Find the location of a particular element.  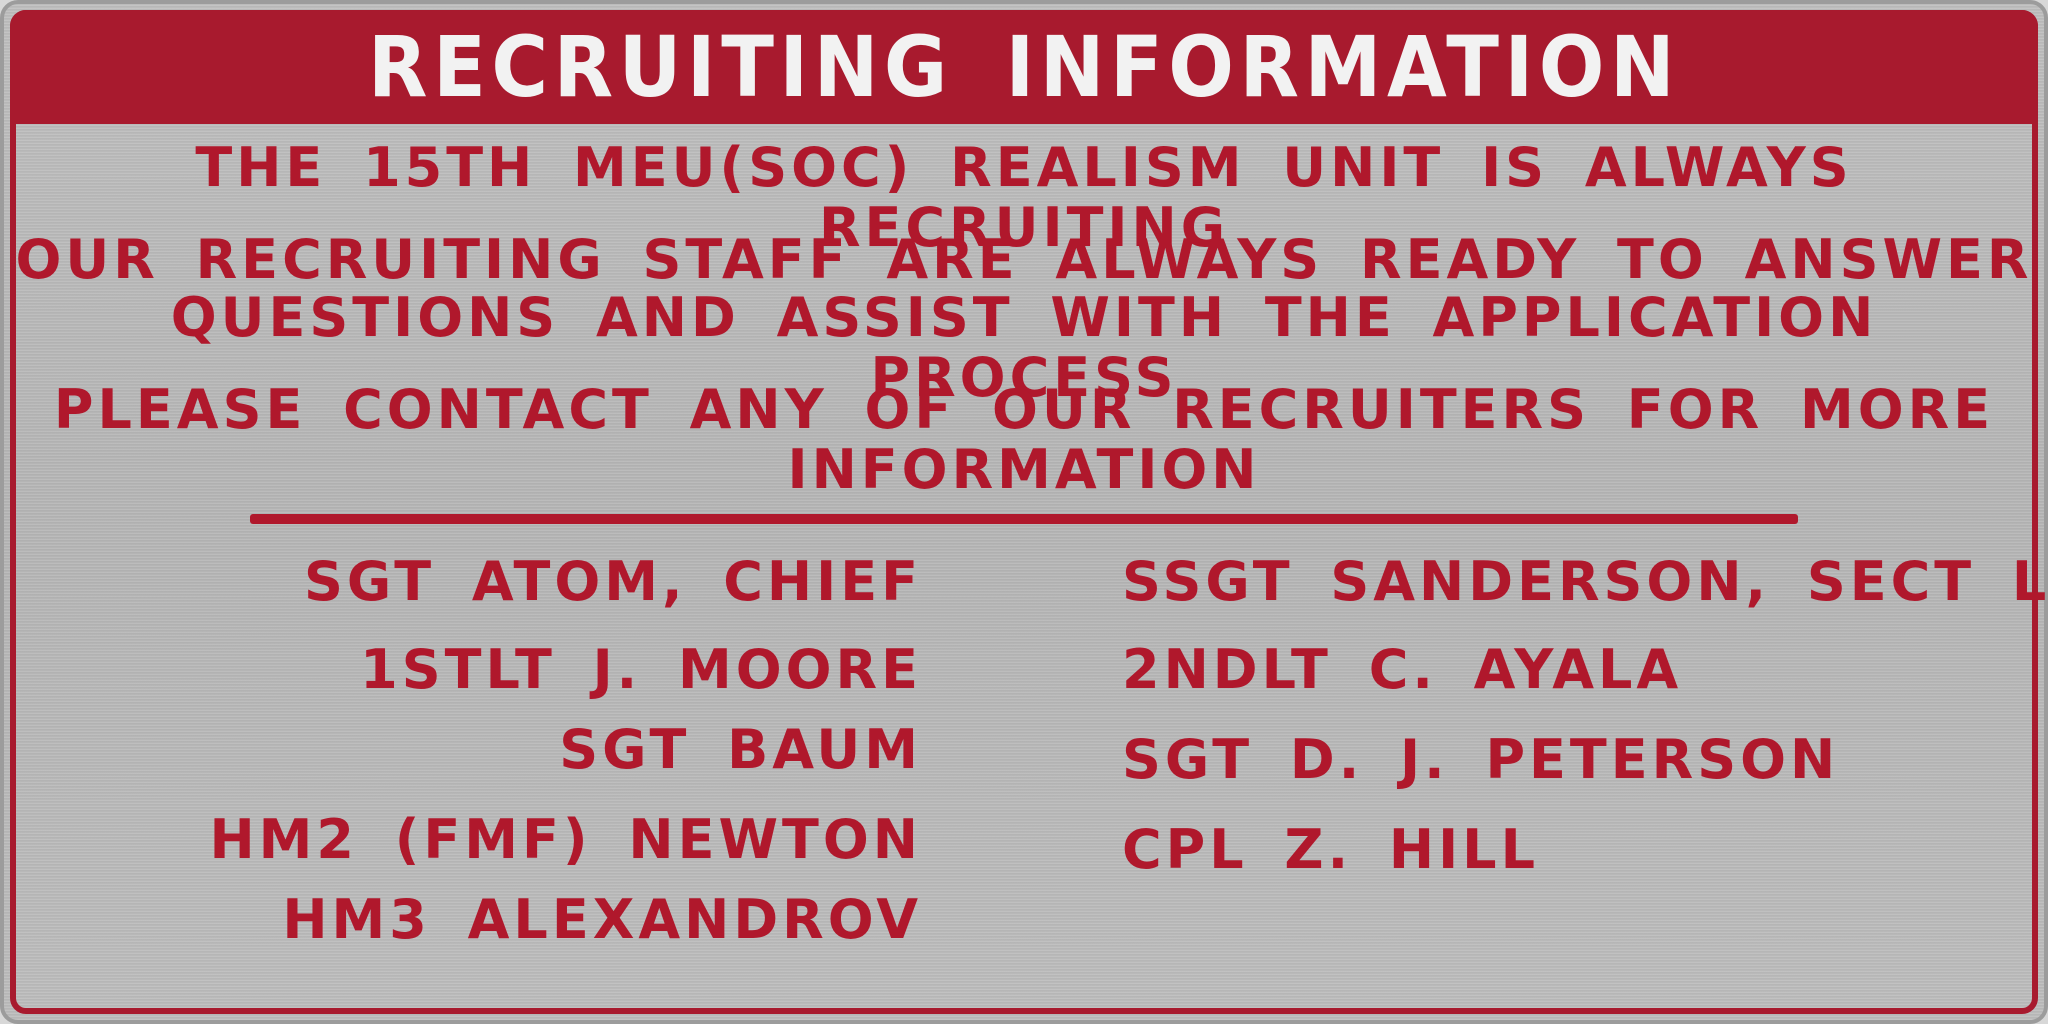

recruiter-name: HM3 ALEXANDROV is located at coordinates (602, 919).